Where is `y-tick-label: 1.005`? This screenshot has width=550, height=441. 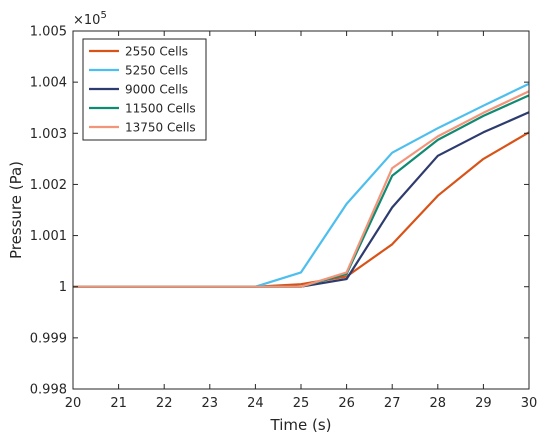
y-tick-label: 1.005 is located at coordinates (48, 32).